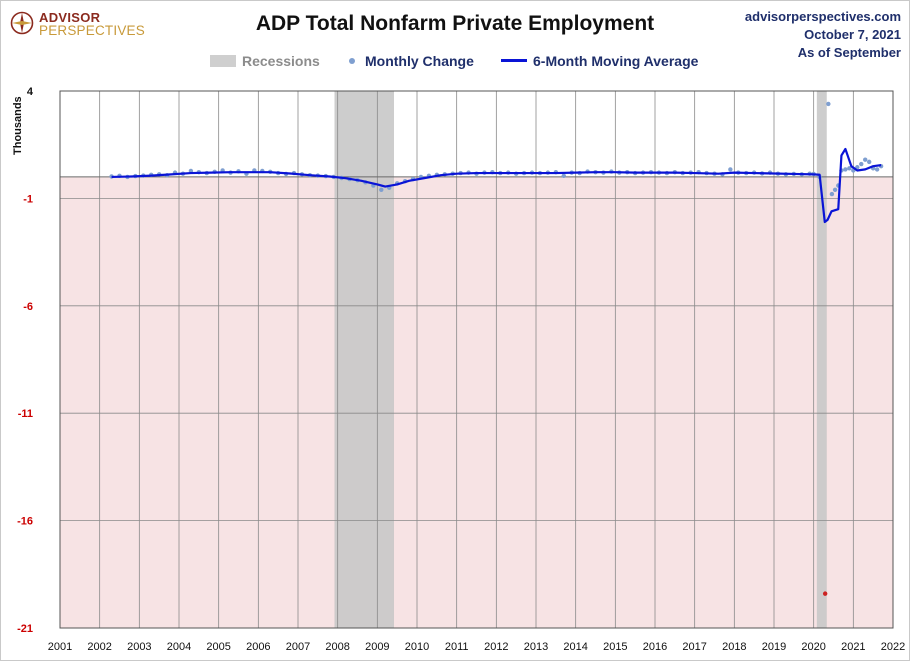  Describe the element at coordinates (852, 34) in the screenshot. I see `source-date: October 7, 2021` at that location.